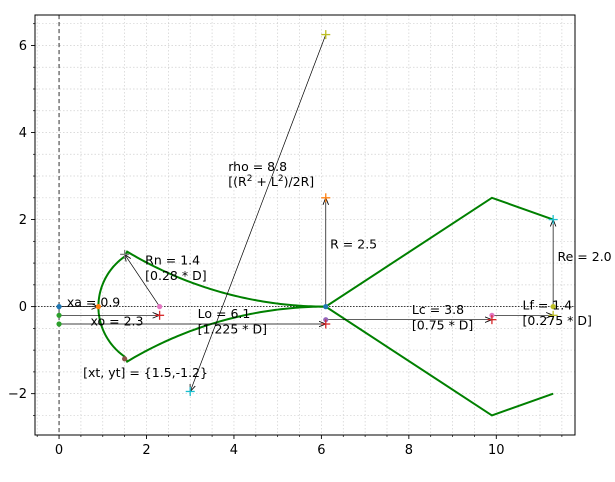 The width and height of the screenshot is (615, 482). What do you see at coordinates (353, 244) in the screenshot?
I see `annotation-r: R = 2.5` at bounding box center [353, 244].